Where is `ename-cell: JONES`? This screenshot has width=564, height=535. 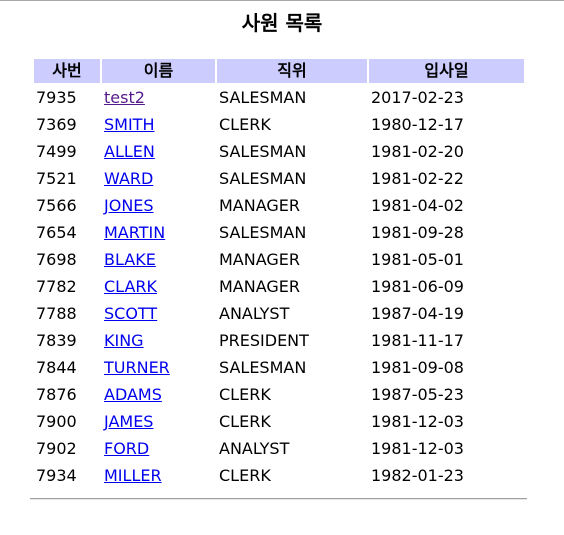 ename-cell: JONES is located at coordinates (158, 205).